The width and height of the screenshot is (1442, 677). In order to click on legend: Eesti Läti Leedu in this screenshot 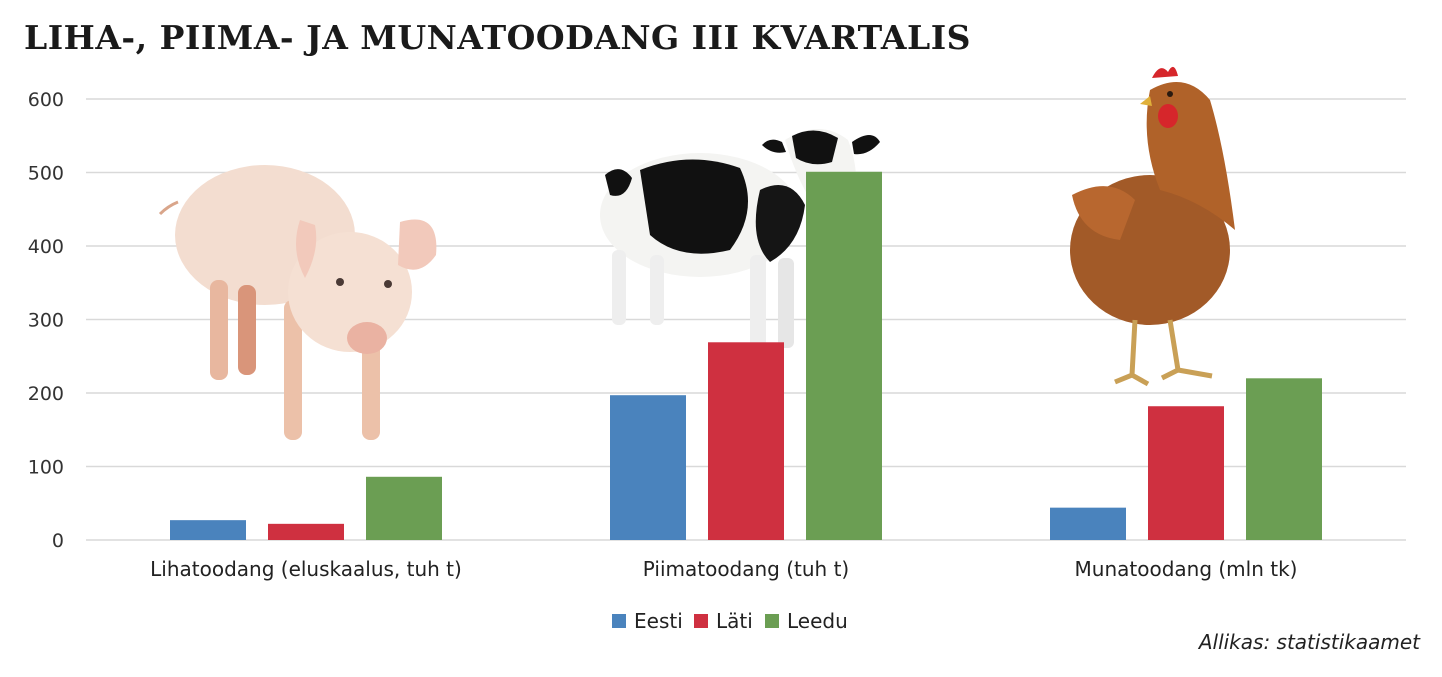, I will do `click(730, 621)`.